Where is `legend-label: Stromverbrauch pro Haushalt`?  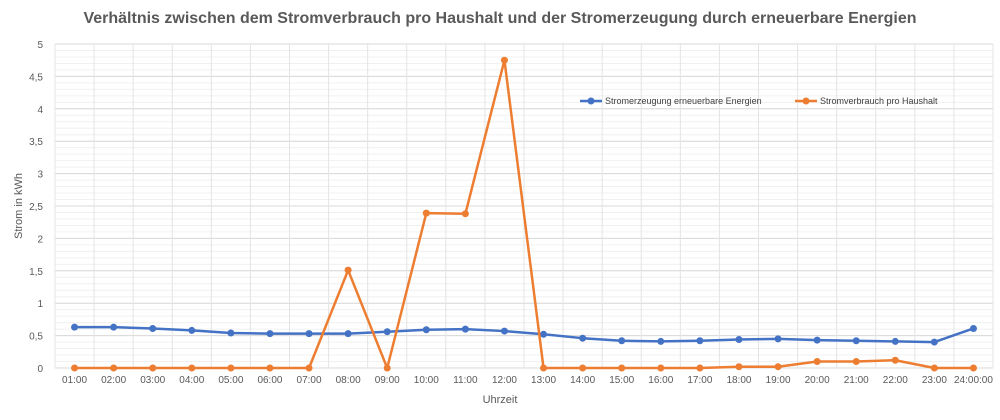
legend-label: Stromverbrauch pro Haushalt is located at coordinates (879, 101).